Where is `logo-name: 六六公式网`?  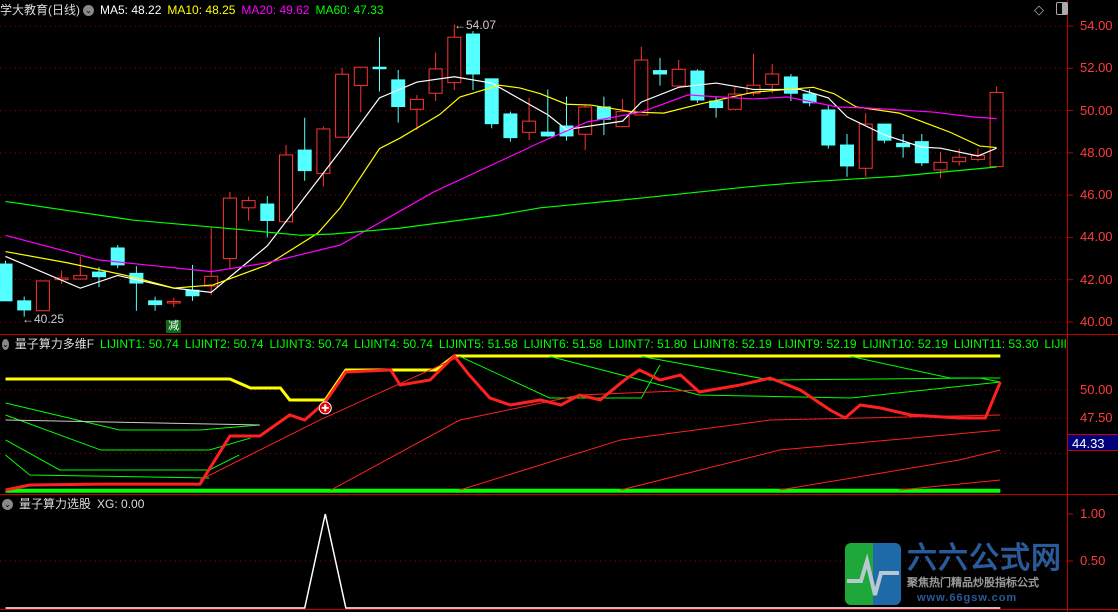 logo-name: 六六公式网 is located at coordinates (984, 558).